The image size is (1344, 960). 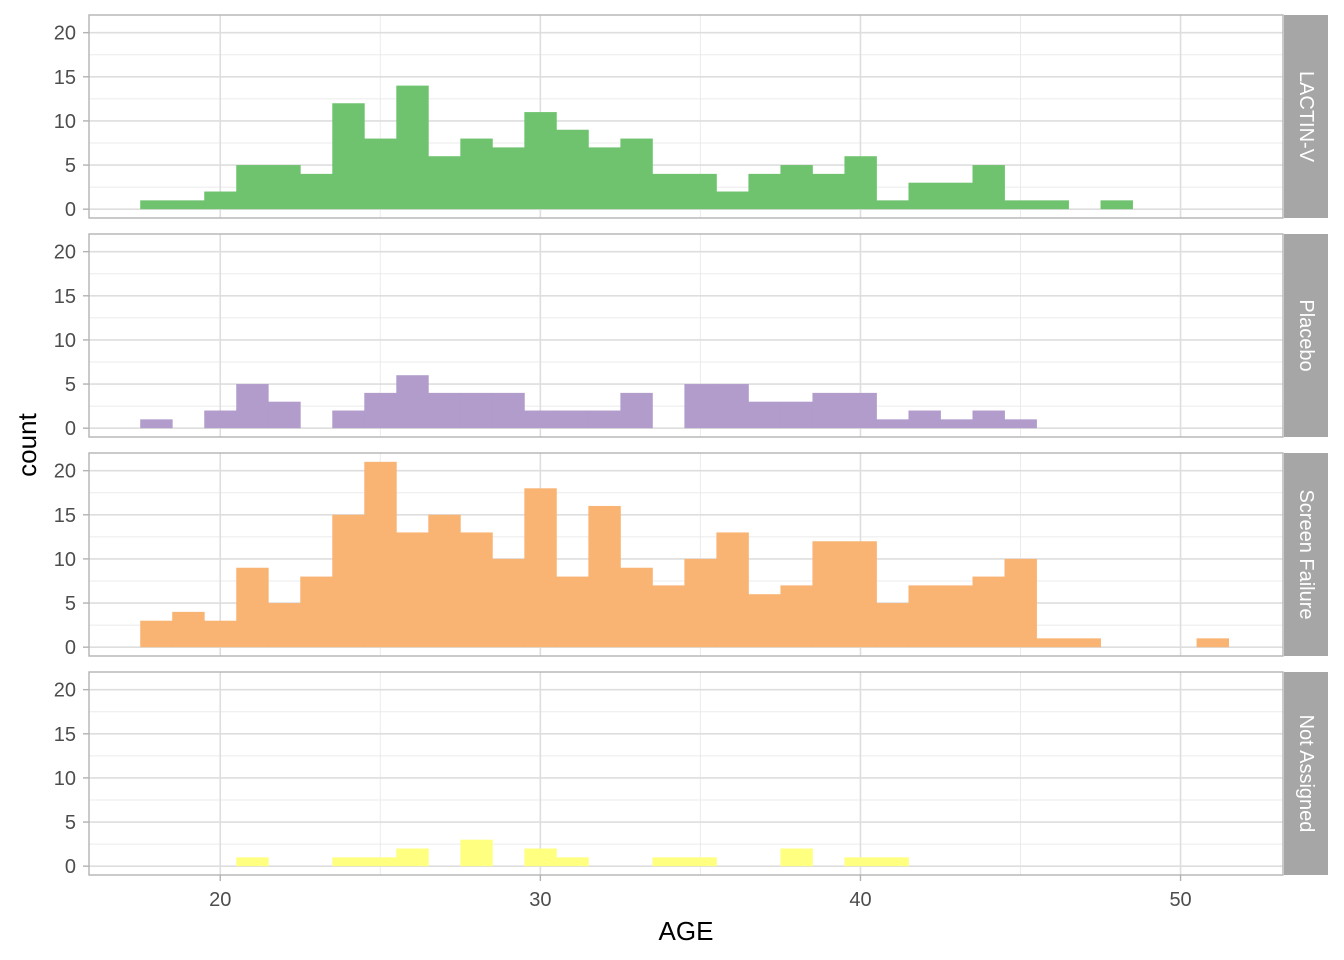 What do you see at coordinates (1306, 117) in the screenshot?
I see `facet-strip-label: LACTIN-V` at bounding box center [1306, 117].